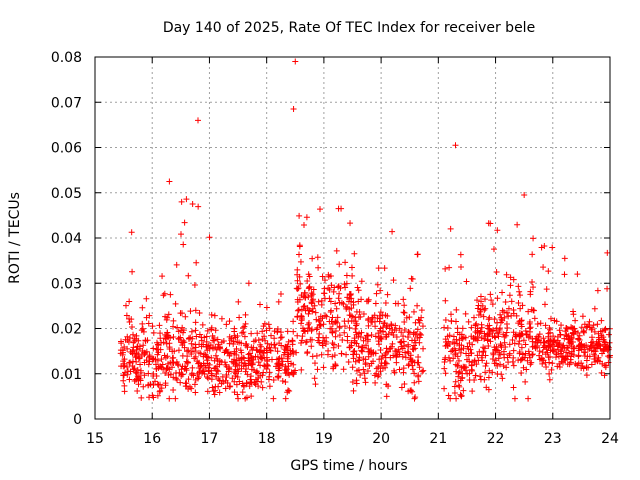 This screenshot has height=480, width=640. I want to click on x-tick-label: 17, so click(210, 439).